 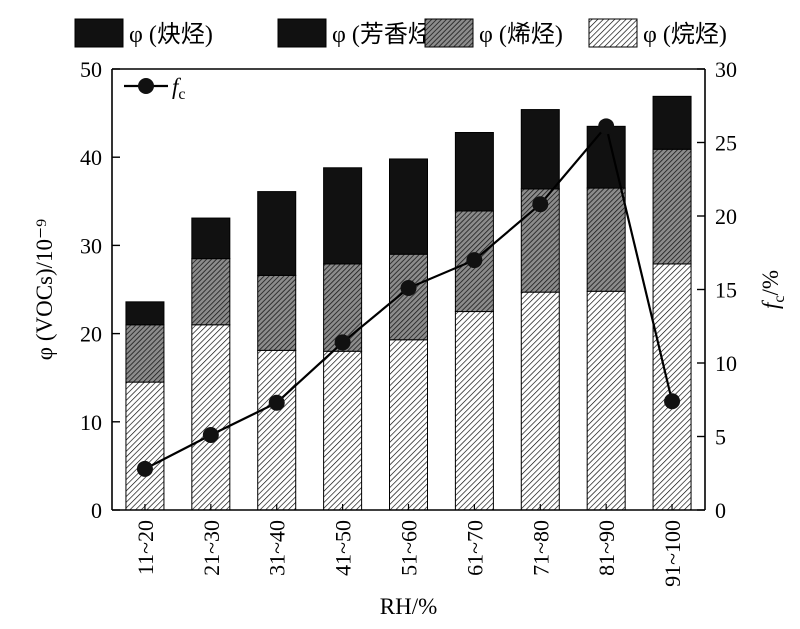 What do you see at coordinates (726, 290) in the screenshot?
I see `y2-tick-label: 15` at bounding box center [726, 290].